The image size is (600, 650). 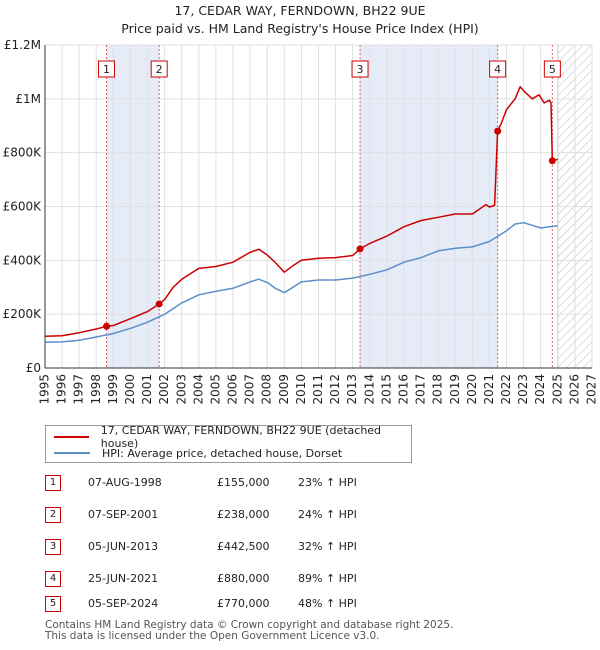 I want to click on sale-label-text: 5, so click(x=552, y=69).